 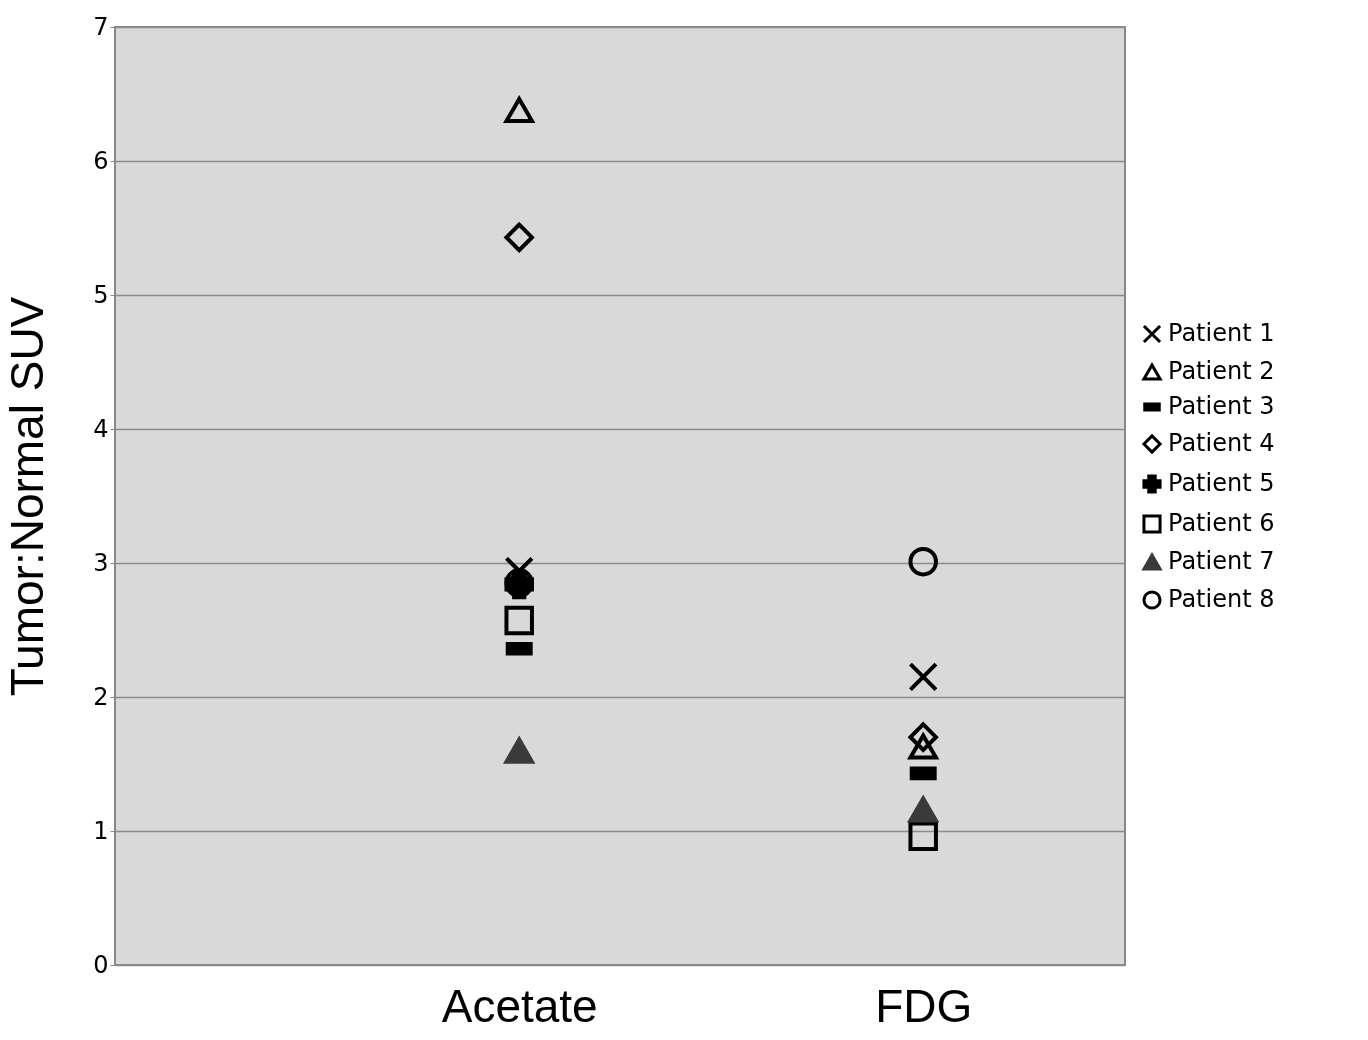 What do you see at coordinates (1221, 371) in the screenshot?
I see `legend-label: Patient 2` at bounding box center [1221, 371].